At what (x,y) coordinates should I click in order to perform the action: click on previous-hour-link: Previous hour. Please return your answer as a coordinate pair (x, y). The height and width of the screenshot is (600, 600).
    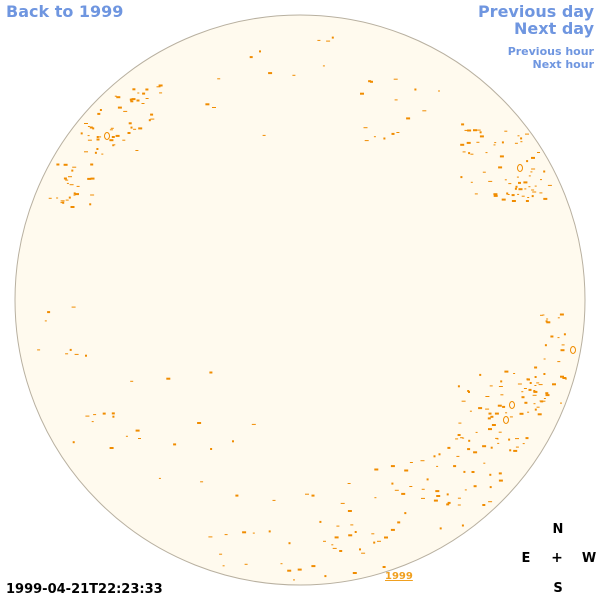
    Looking at the image, I should click on (550, 51).